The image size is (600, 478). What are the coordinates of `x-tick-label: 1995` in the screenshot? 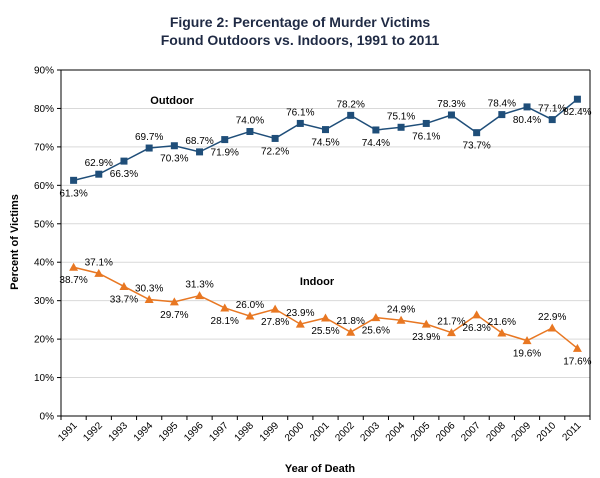 It's located at (169, 432).